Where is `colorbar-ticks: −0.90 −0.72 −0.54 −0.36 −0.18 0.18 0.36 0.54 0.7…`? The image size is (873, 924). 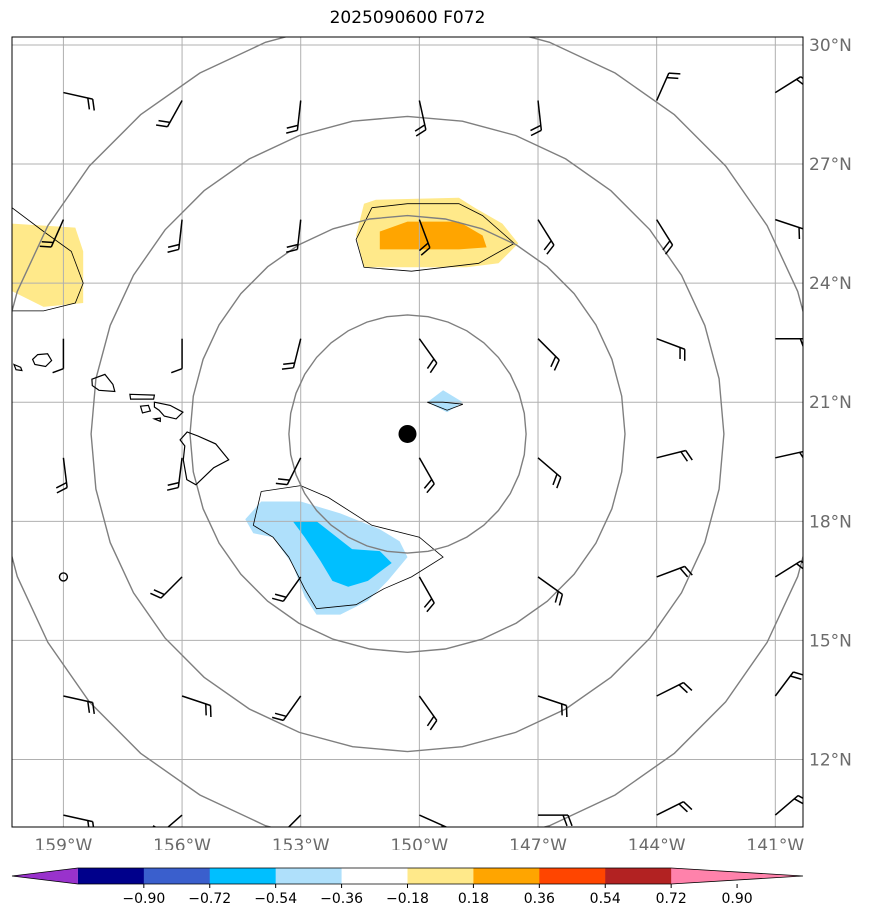 colorbar-ticks: −0.90 −0.72 −0.54 −0.36 −0.18 0.18 0.36 0.54 0.7… is located at coordinates (437, 895).